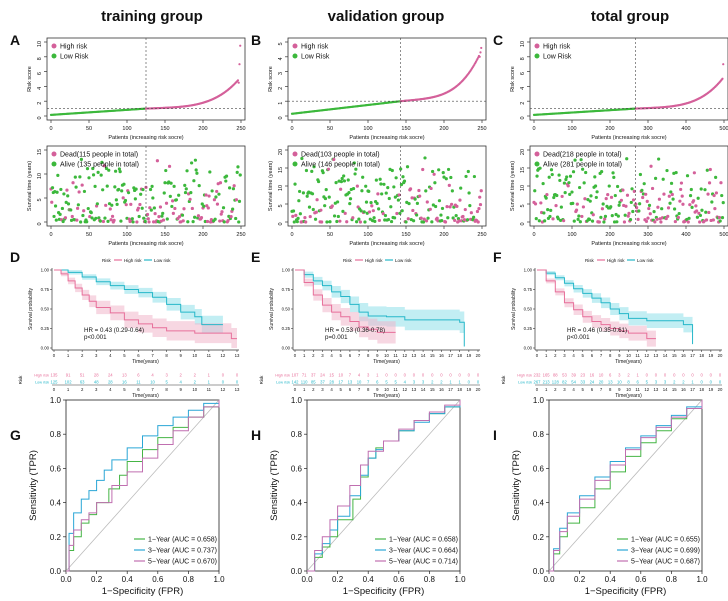 This screenshot has width=728, height=601. What do you see at coordinates (45, 270) in the screenshot?
I see `y-tick-label: 1.00` at bounding box center [45, 270].